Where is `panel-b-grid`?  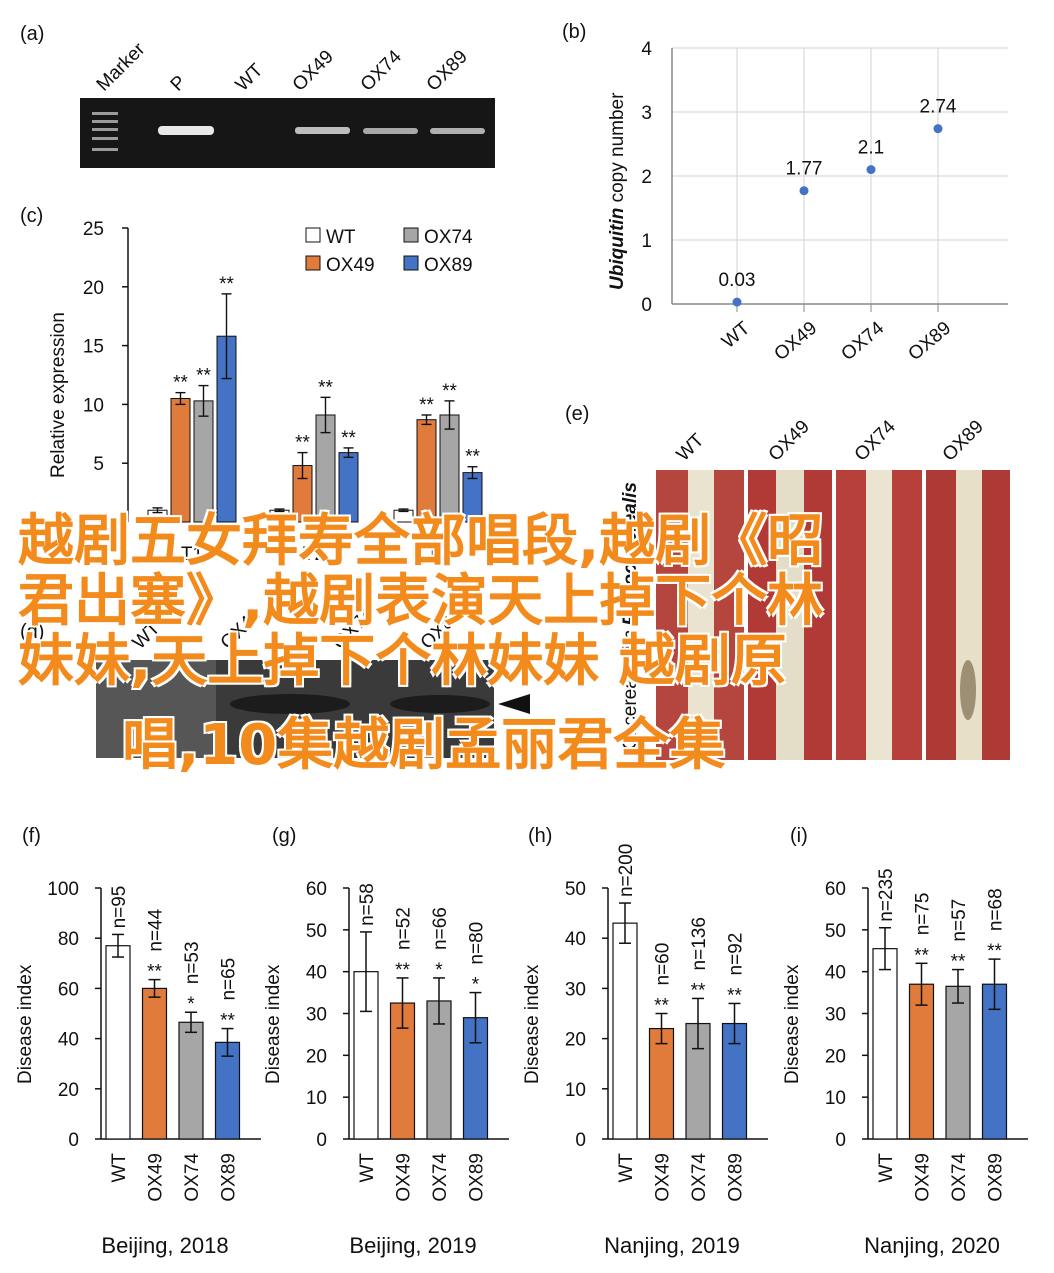
panel-b-grid is located at coordinates (840, 175).